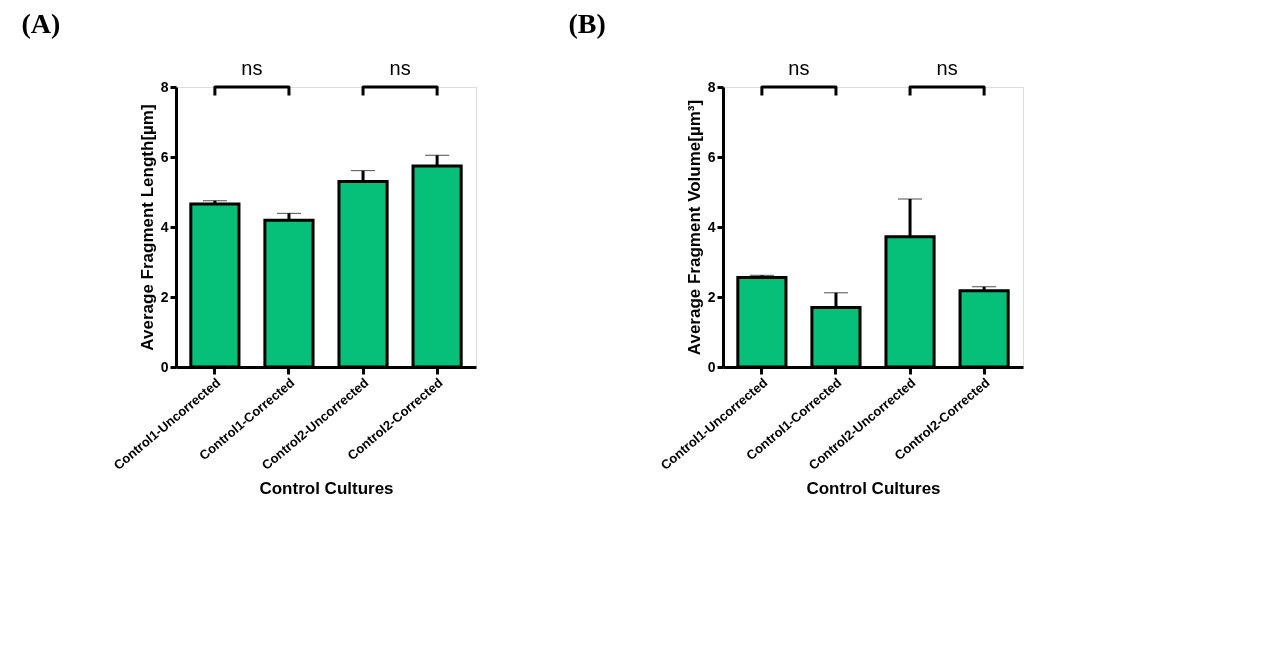 Image resolution: width=1266 pixels, height=645 pixels. What do you see at coordinates (587, 23) in the screenshot?
I see `chart-title: (B)` at bounding box center [587, 23].